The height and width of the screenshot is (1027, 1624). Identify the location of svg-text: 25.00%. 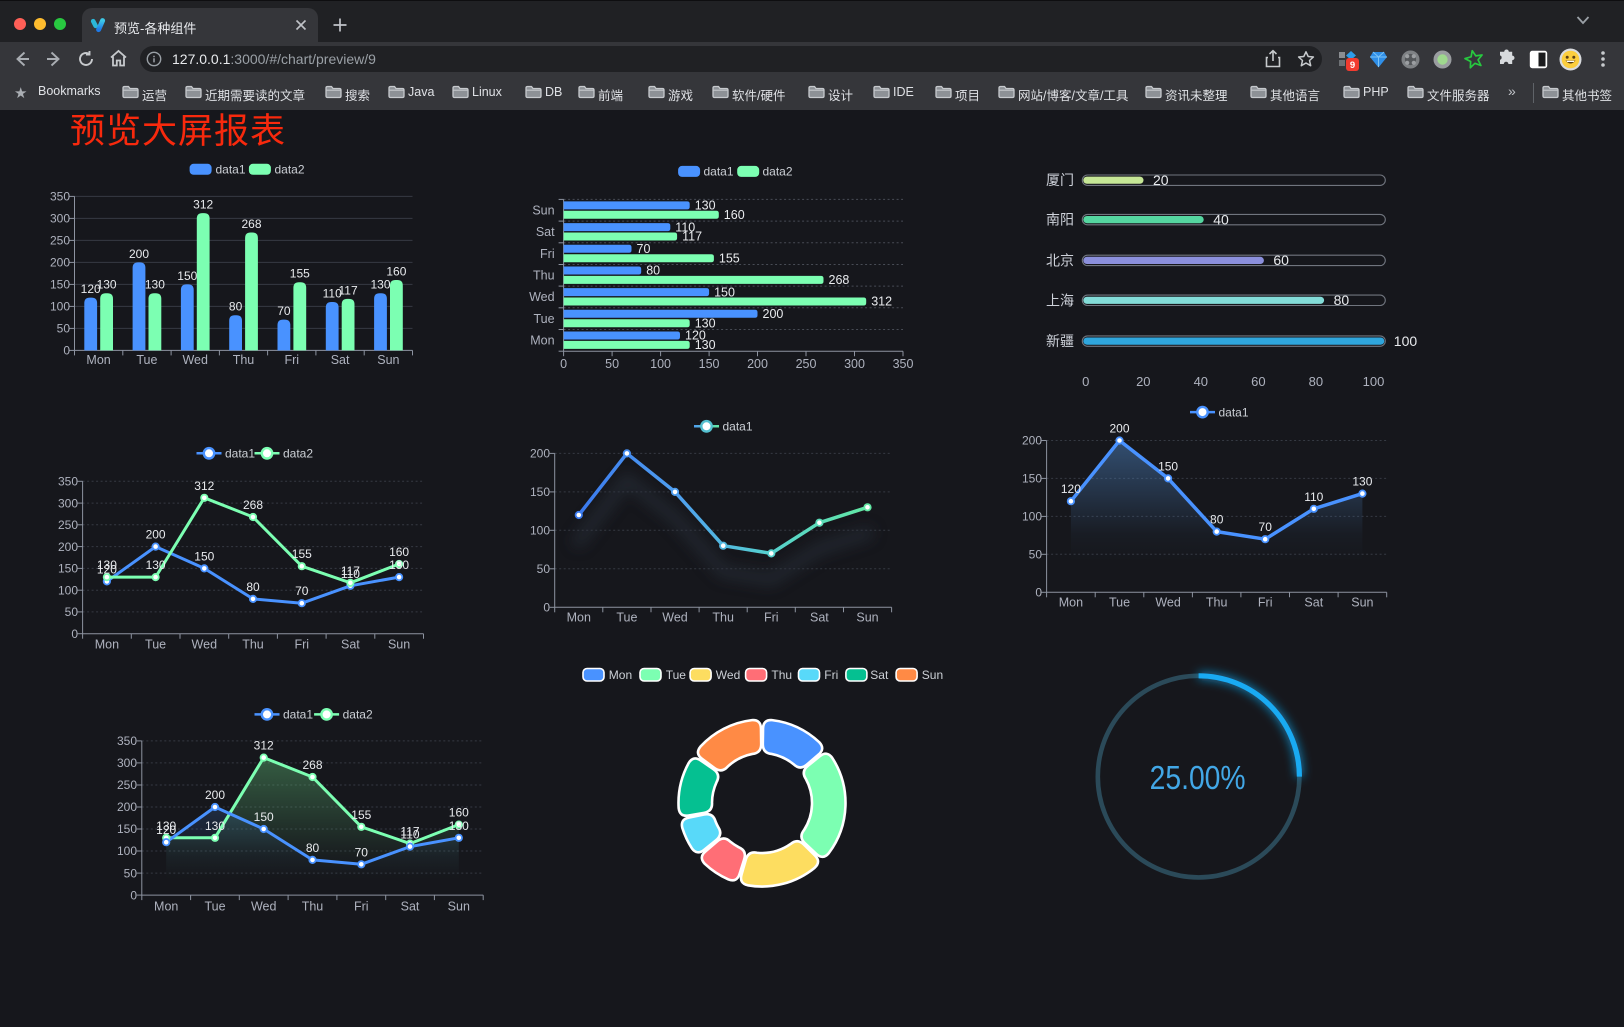
(1198, 777).